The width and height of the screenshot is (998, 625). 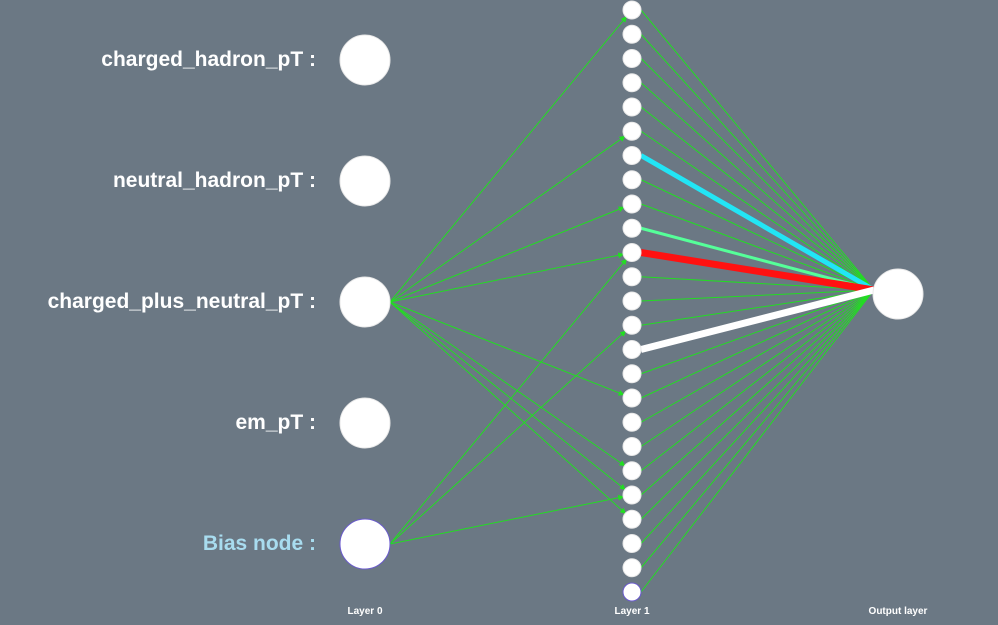 I want to click on layer-label-output: Output layer, so click(x=898, y=611).